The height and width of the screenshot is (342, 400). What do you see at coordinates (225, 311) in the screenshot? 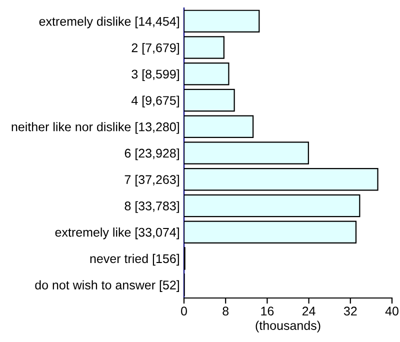
I see `x-tick-label: 8` at bounding box center [225, 311].